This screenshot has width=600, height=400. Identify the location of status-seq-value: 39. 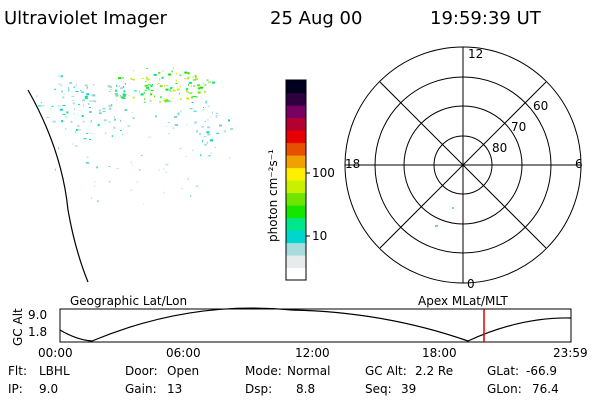
(408, 389).